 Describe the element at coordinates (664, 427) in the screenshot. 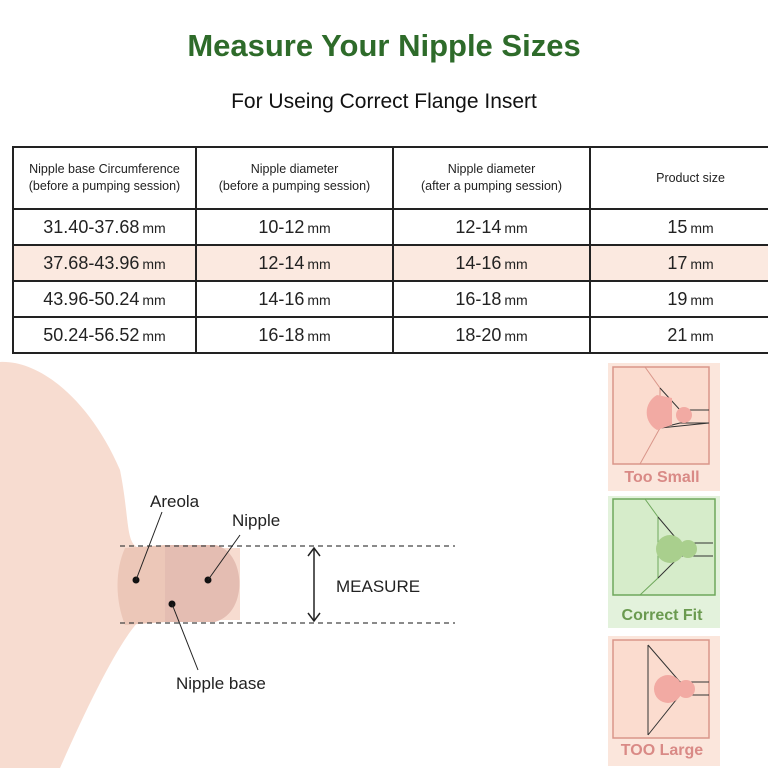

I see `fit-icon-too-small` at that location.